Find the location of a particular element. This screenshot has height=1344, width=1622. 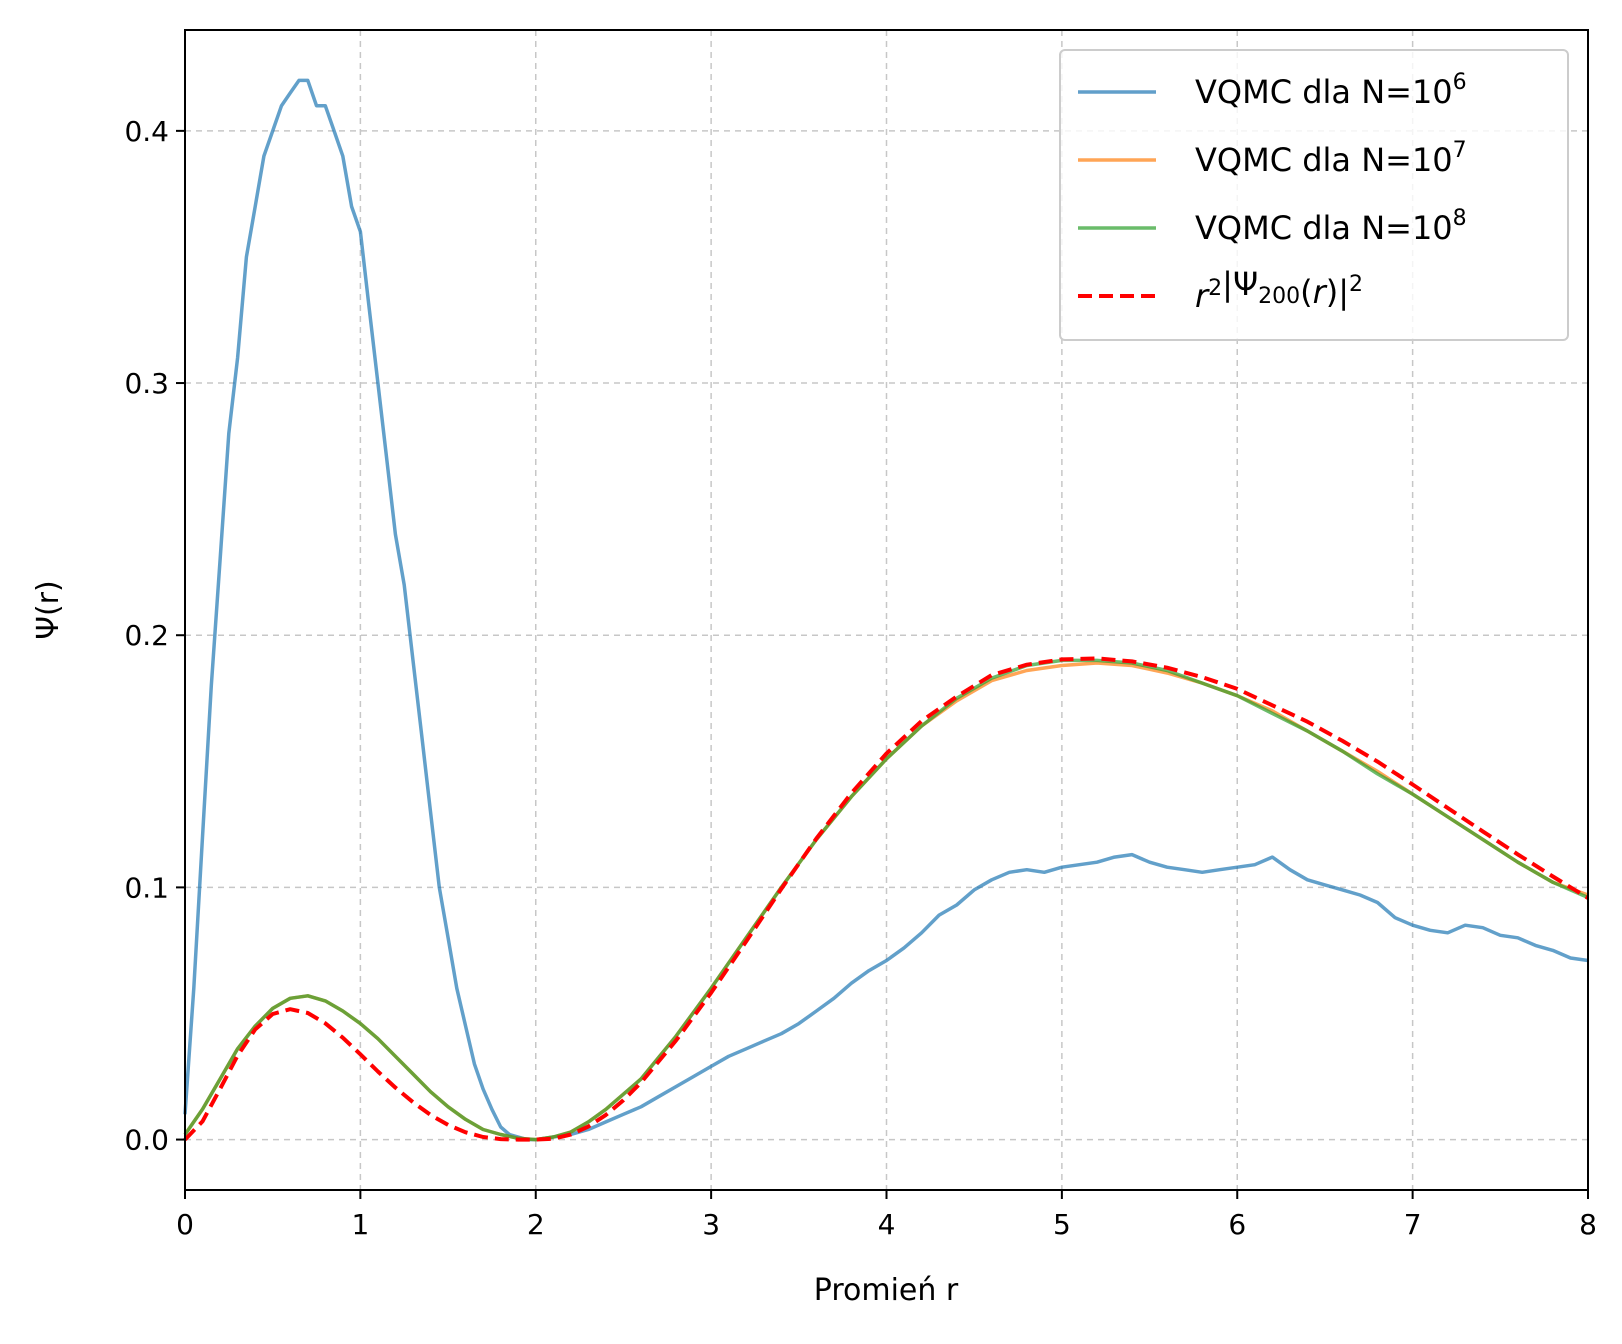

x-tick-label: 6 is located at coordinates (1237, 1224).